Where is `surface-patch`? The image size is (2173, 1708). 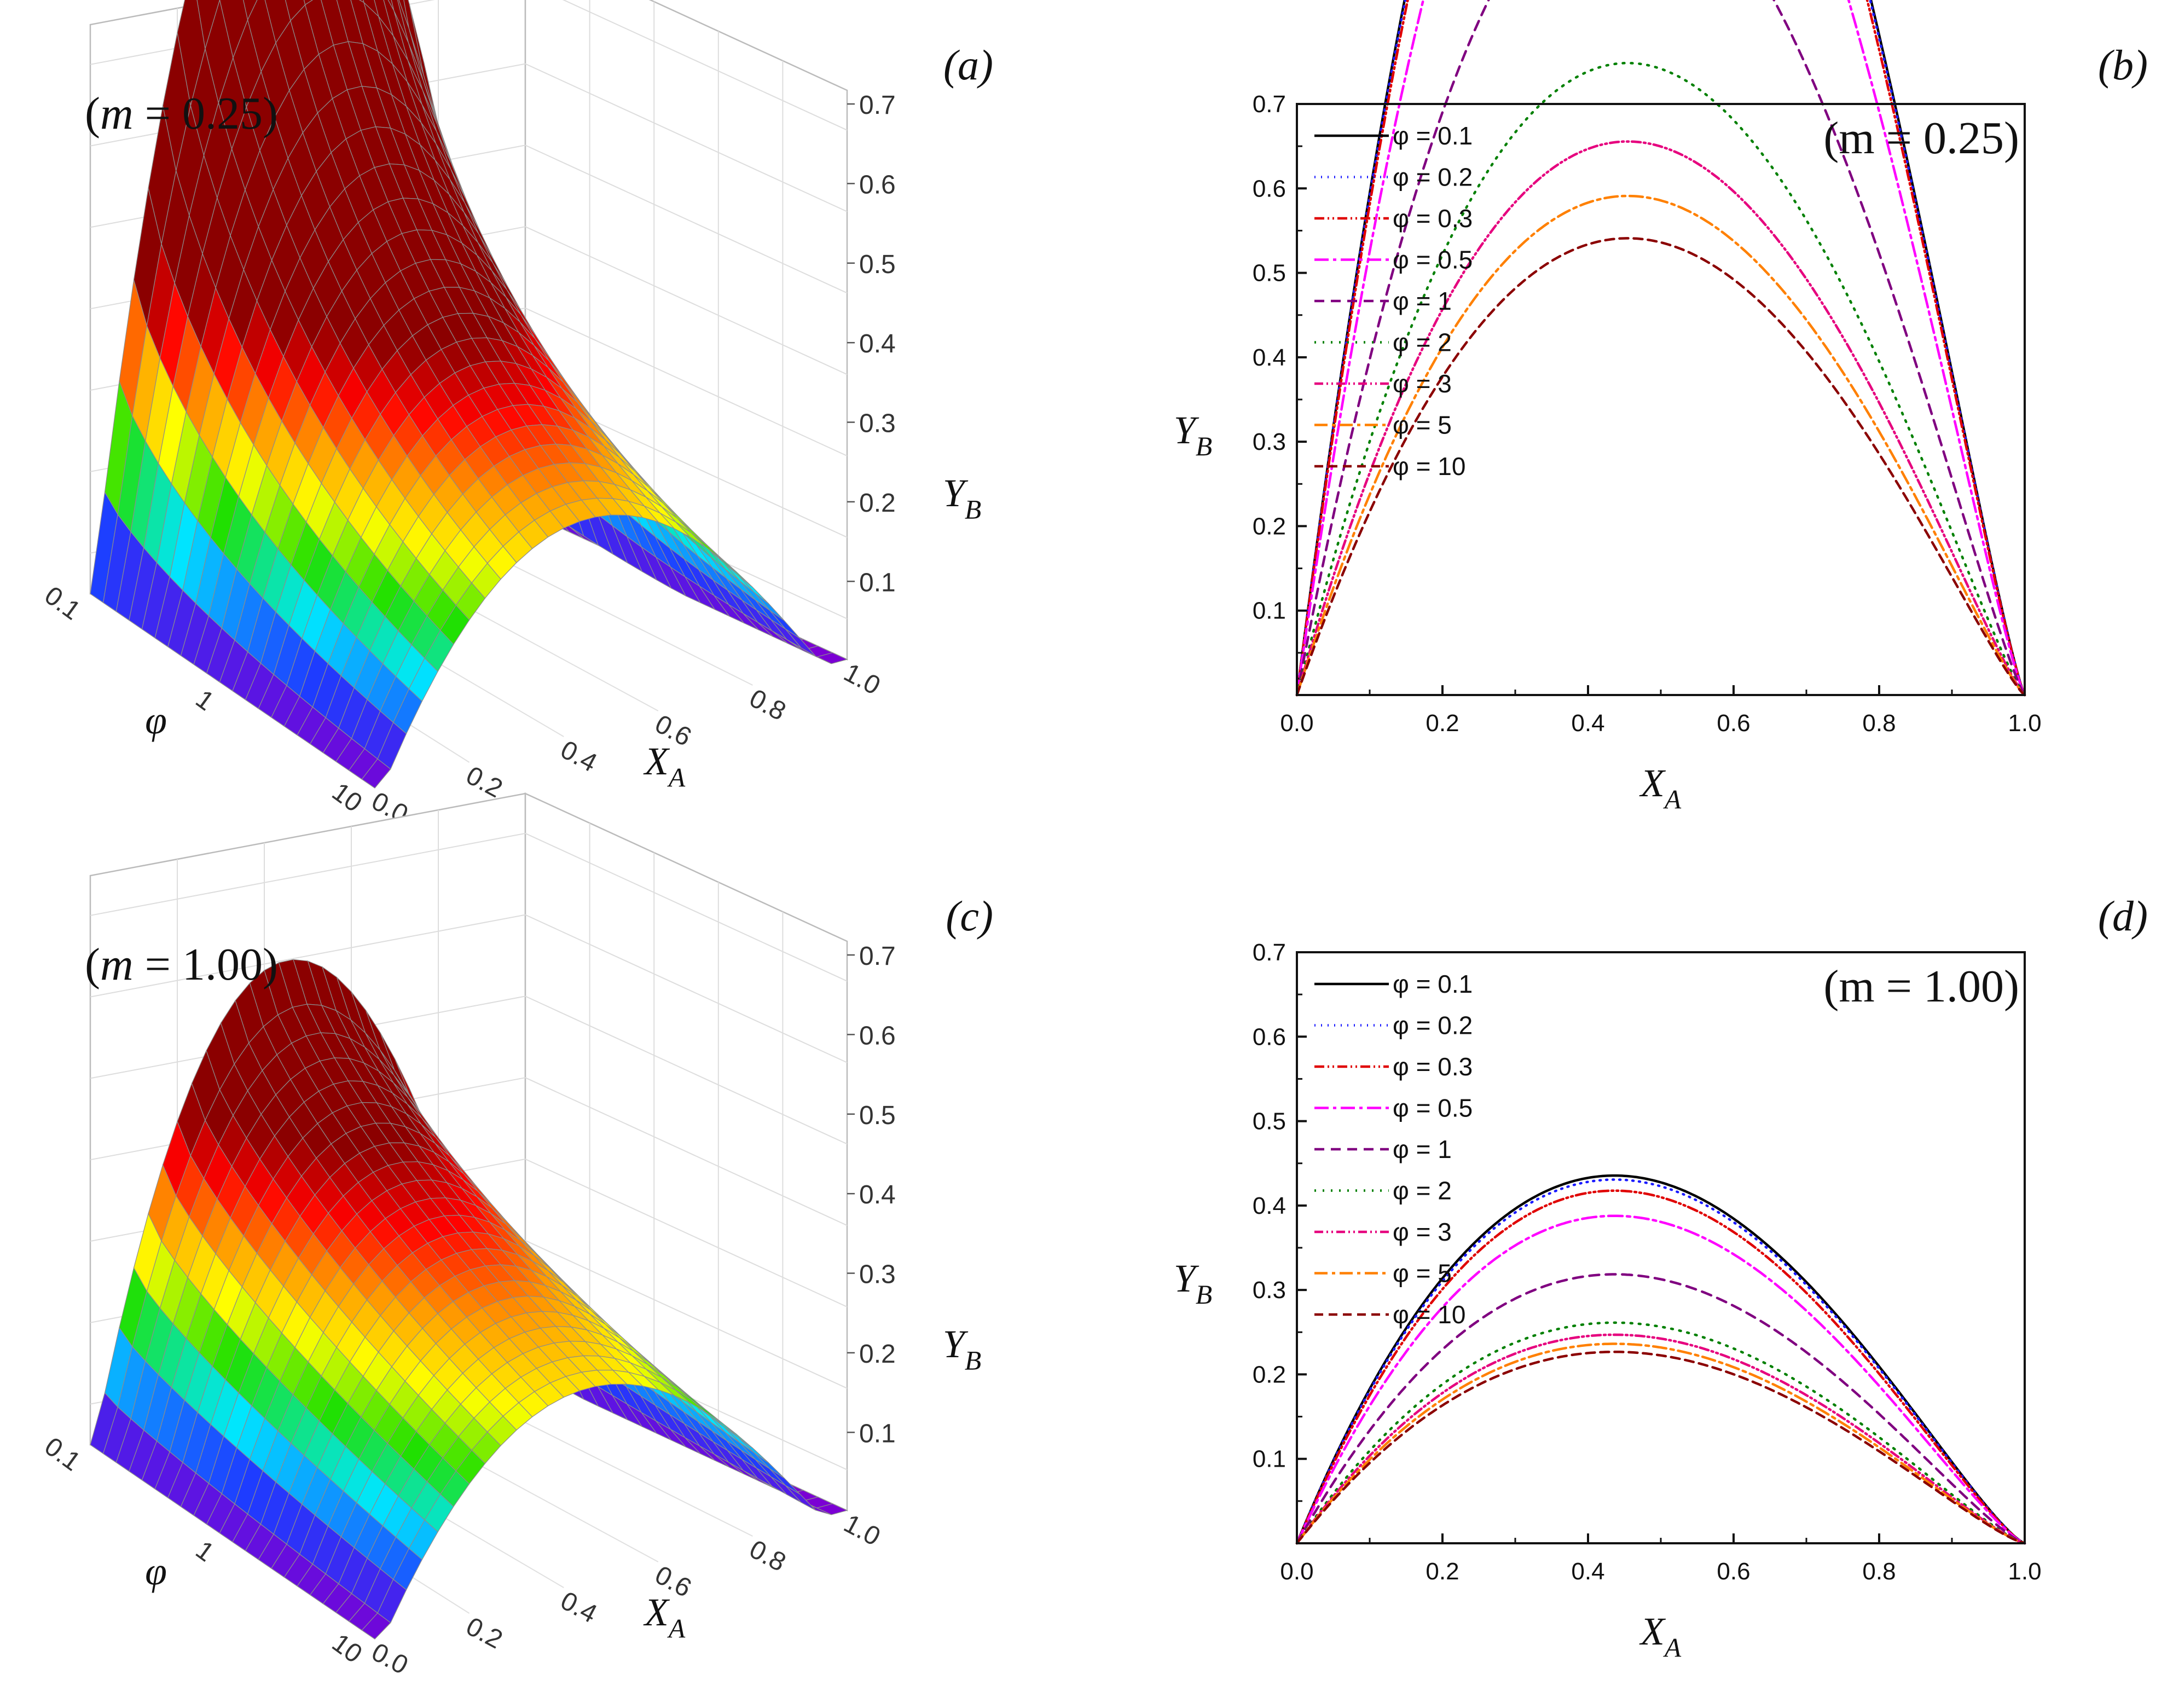 surface-patch is located at coordinates (376, 774).